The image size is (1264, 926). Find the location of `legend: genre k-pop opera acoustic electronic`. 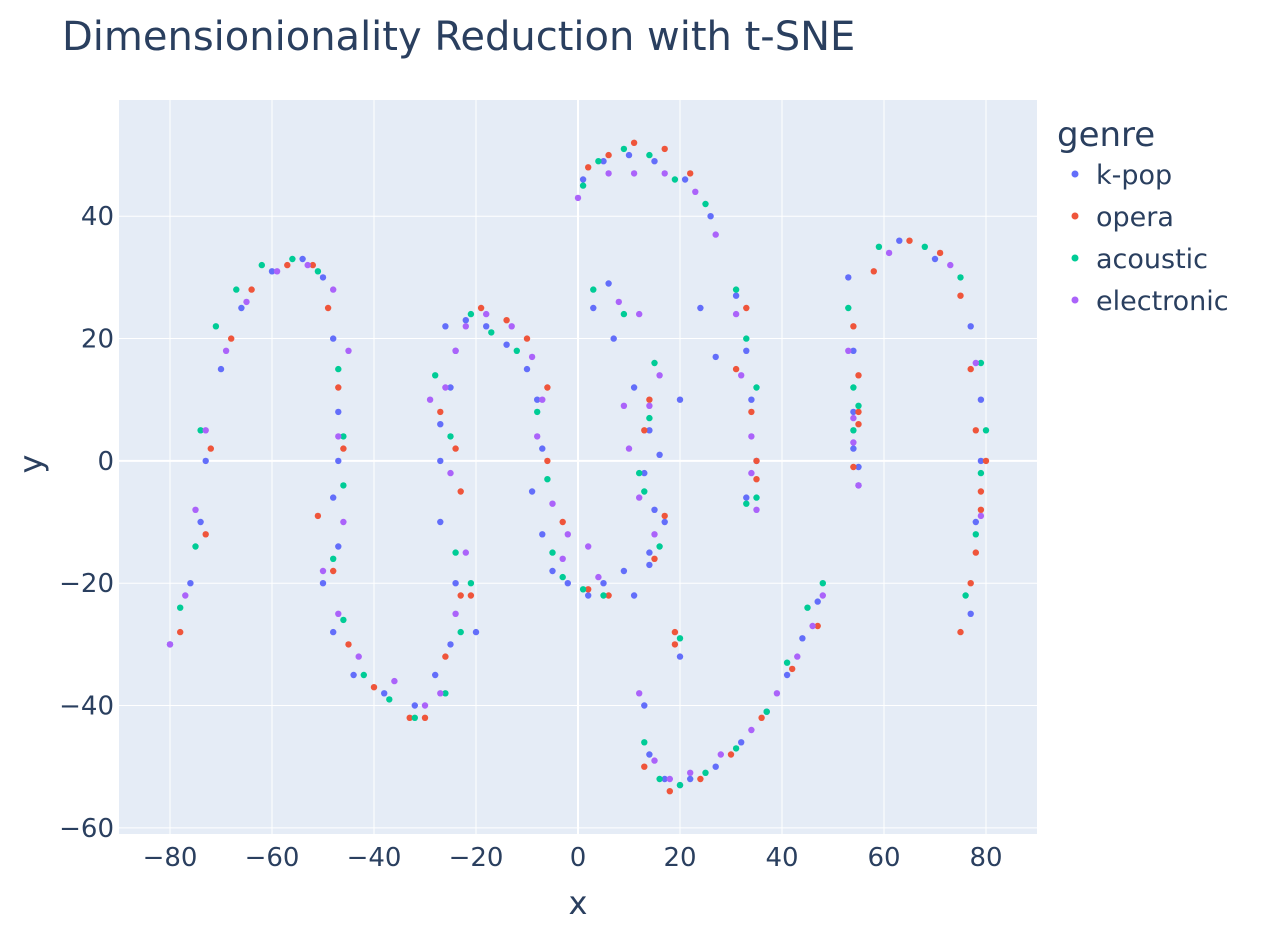

legend: genre k-pop opera acoustic electronic is located at coordinates (1143, 216).